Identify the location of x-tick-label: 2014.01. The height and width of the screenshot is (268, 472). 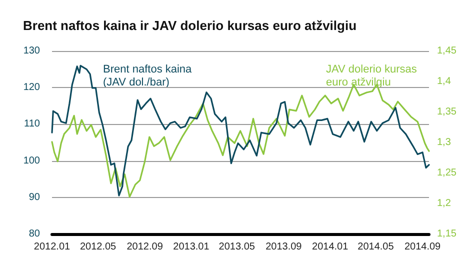
(330, 247).